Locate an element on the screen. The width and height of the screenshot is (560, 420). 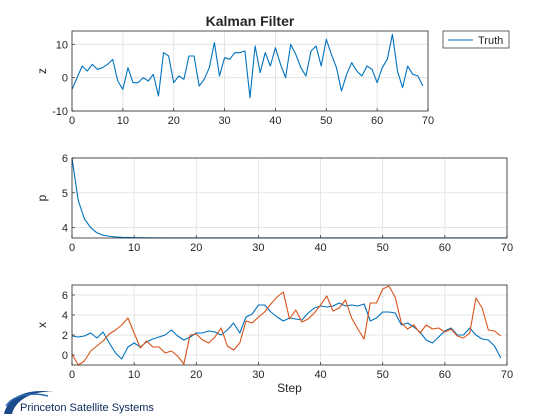
series-line-truth is located at coordinates (247, 66).